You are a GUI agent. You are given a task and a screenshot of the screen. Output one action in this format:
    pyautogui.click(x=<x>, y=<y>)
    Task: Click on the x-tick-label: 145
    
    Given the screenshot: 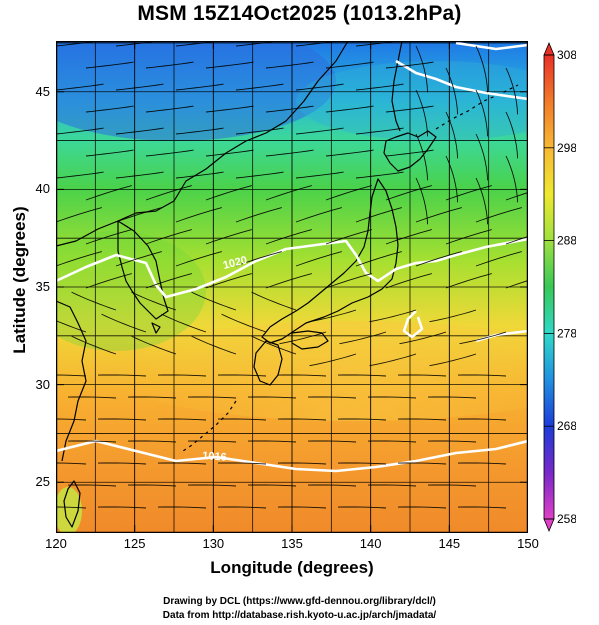 What is the action you would take?
    pyautogui.click(x=449, y=543)
    